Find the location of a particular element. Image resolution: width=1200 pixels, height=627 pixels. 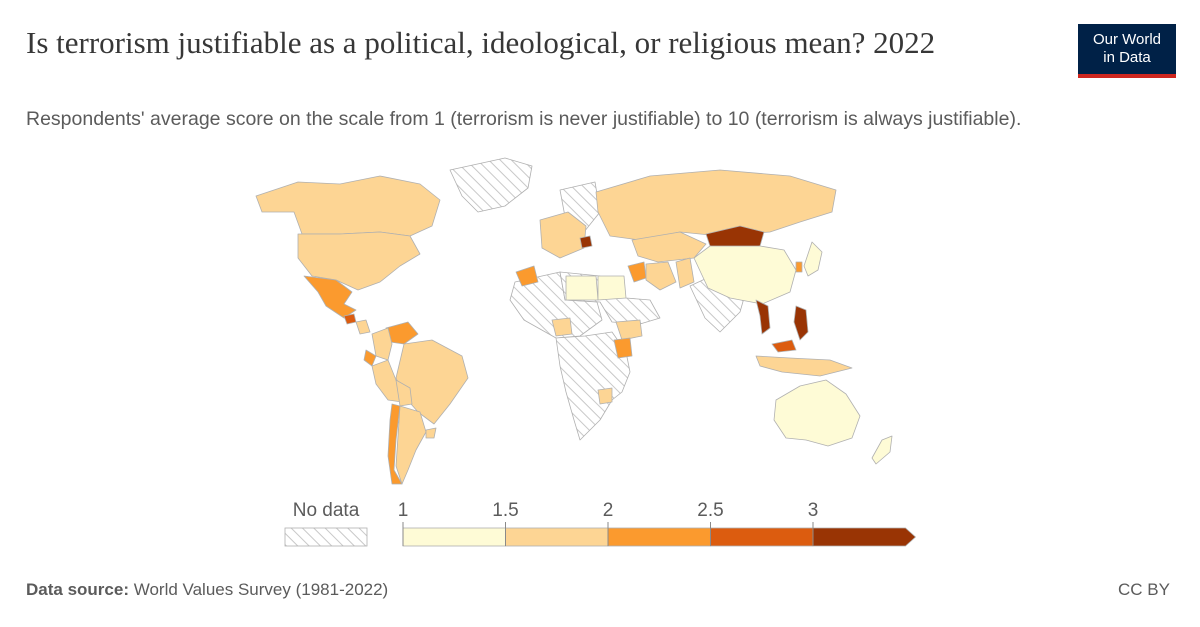

region-iraq is located at coordinates (637, 272).